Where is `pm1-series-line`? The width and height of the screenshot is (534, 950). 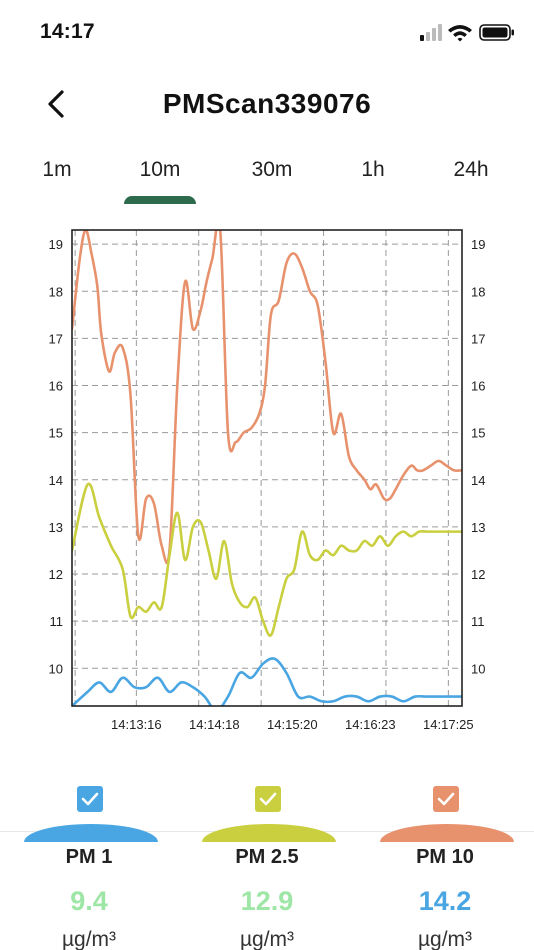 pm1-series-line is located at coordinates (267, 681).